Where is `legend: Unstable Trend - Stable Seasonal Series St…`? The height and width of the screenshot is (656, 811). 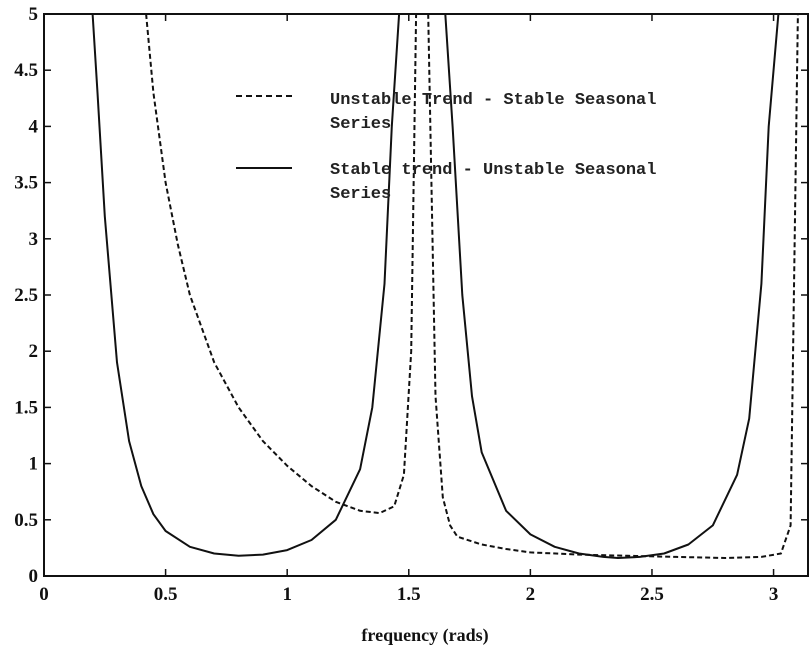 legend: Unstable Trend - Stable Seasonal Series St… is located at coordinates (446, 147).